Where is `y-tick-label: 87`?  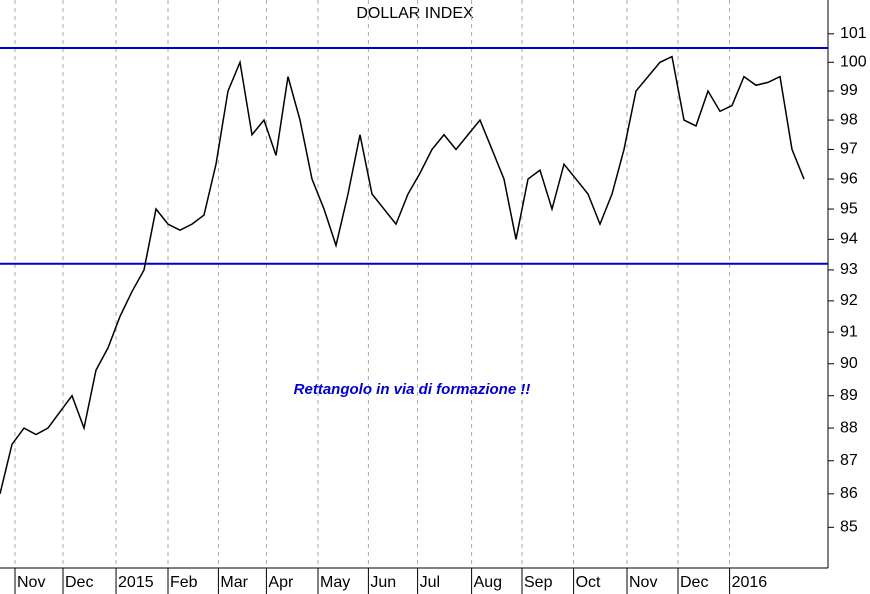 y-tick-label: 87 is located at coordinates (849, 460).